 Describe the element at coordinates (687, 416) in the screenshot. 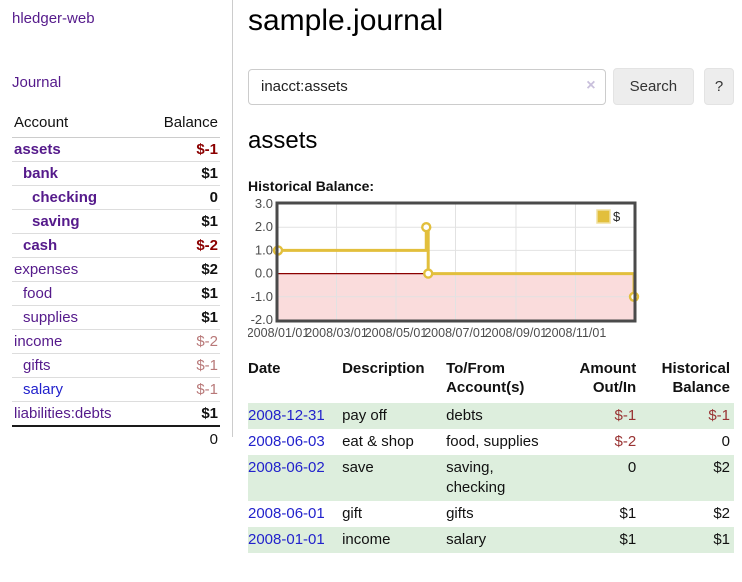

I see `transaction-balance: $-1` at that location.